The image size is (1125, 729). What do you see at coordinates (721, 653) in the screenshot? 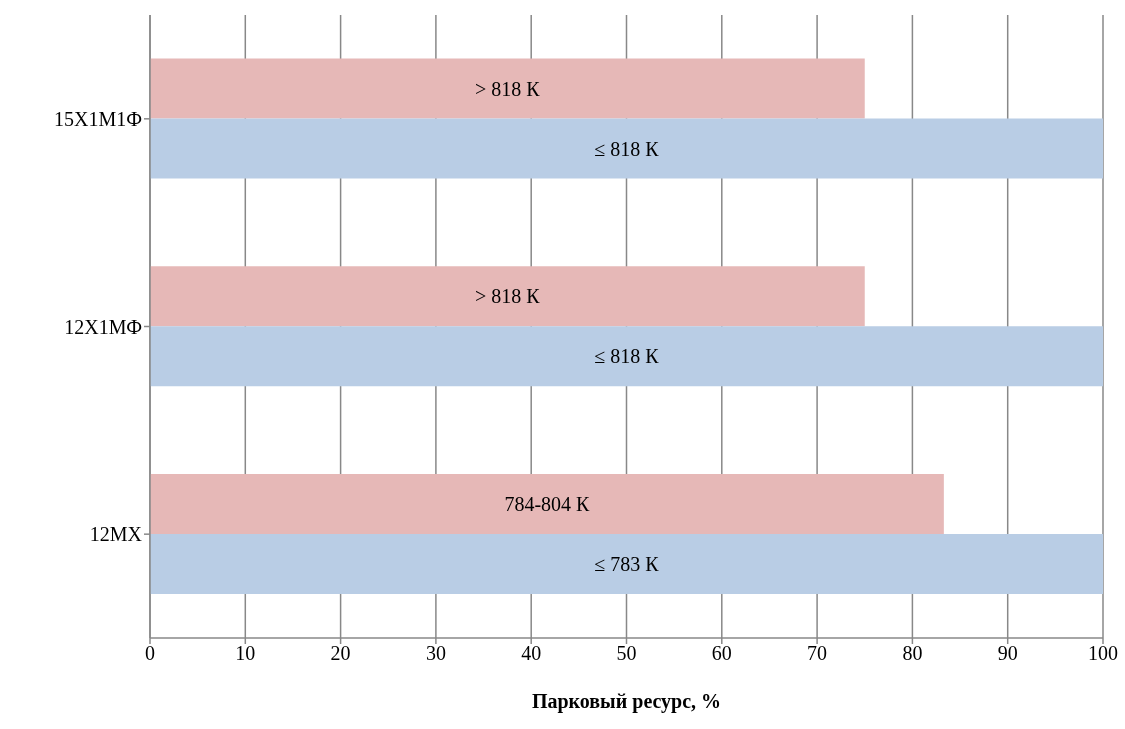
I see `x-tick-label: 60` at bounding box center [721, 653].